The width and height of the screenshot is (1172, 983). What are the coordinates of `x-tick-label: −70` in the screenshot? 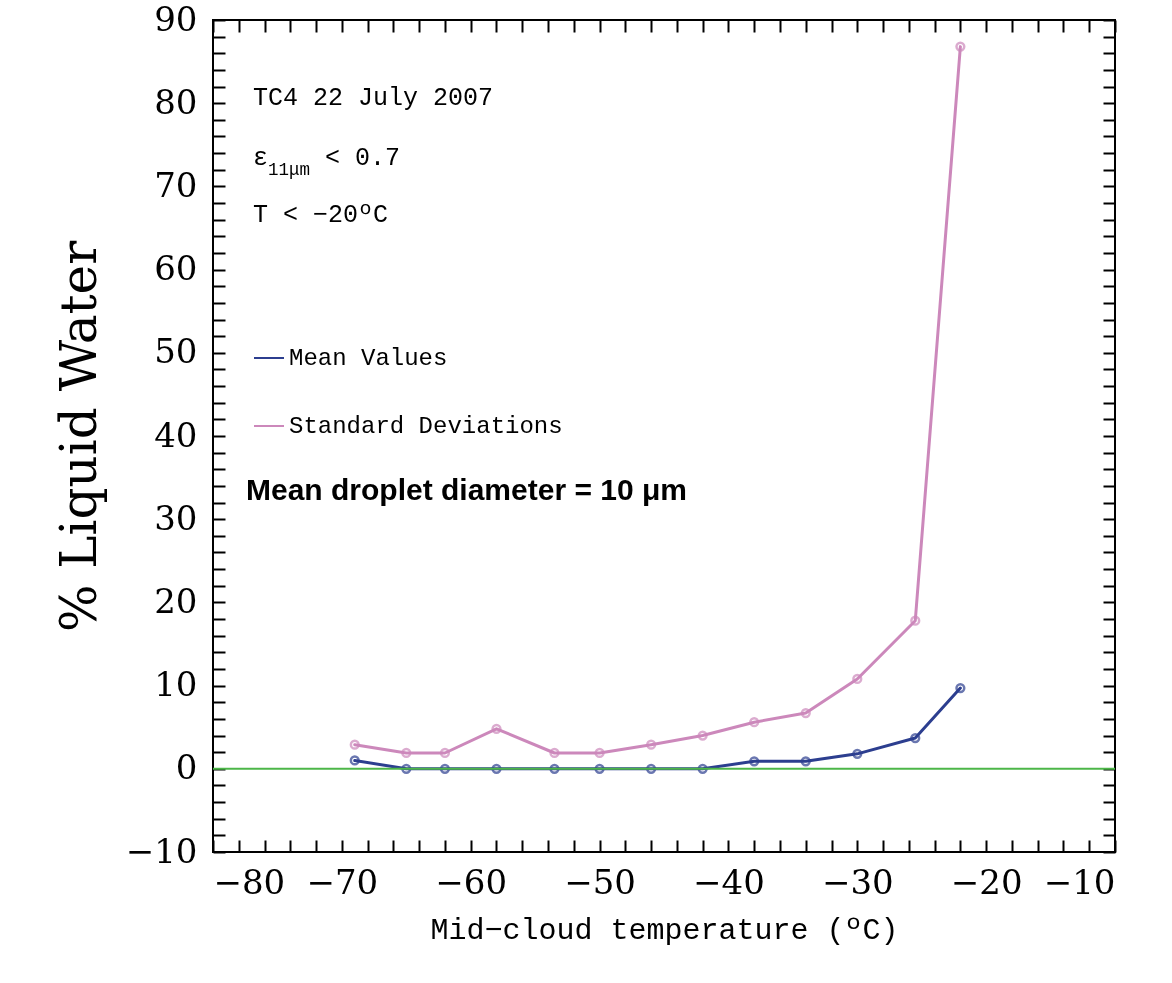 It's located at (342, 881).